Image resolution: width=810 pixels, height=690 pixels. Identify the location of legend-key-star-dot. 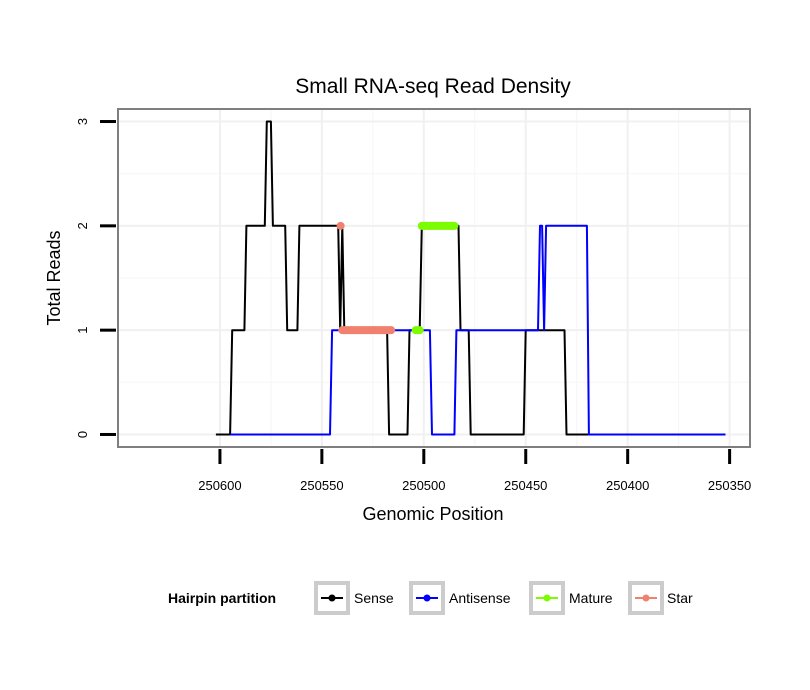
(646, 598).